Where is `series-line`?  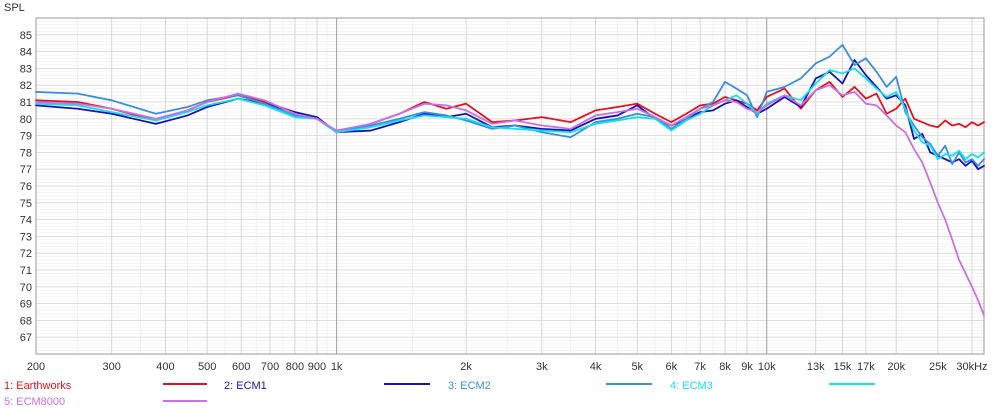 series-line is located at coordinates (510, 107).